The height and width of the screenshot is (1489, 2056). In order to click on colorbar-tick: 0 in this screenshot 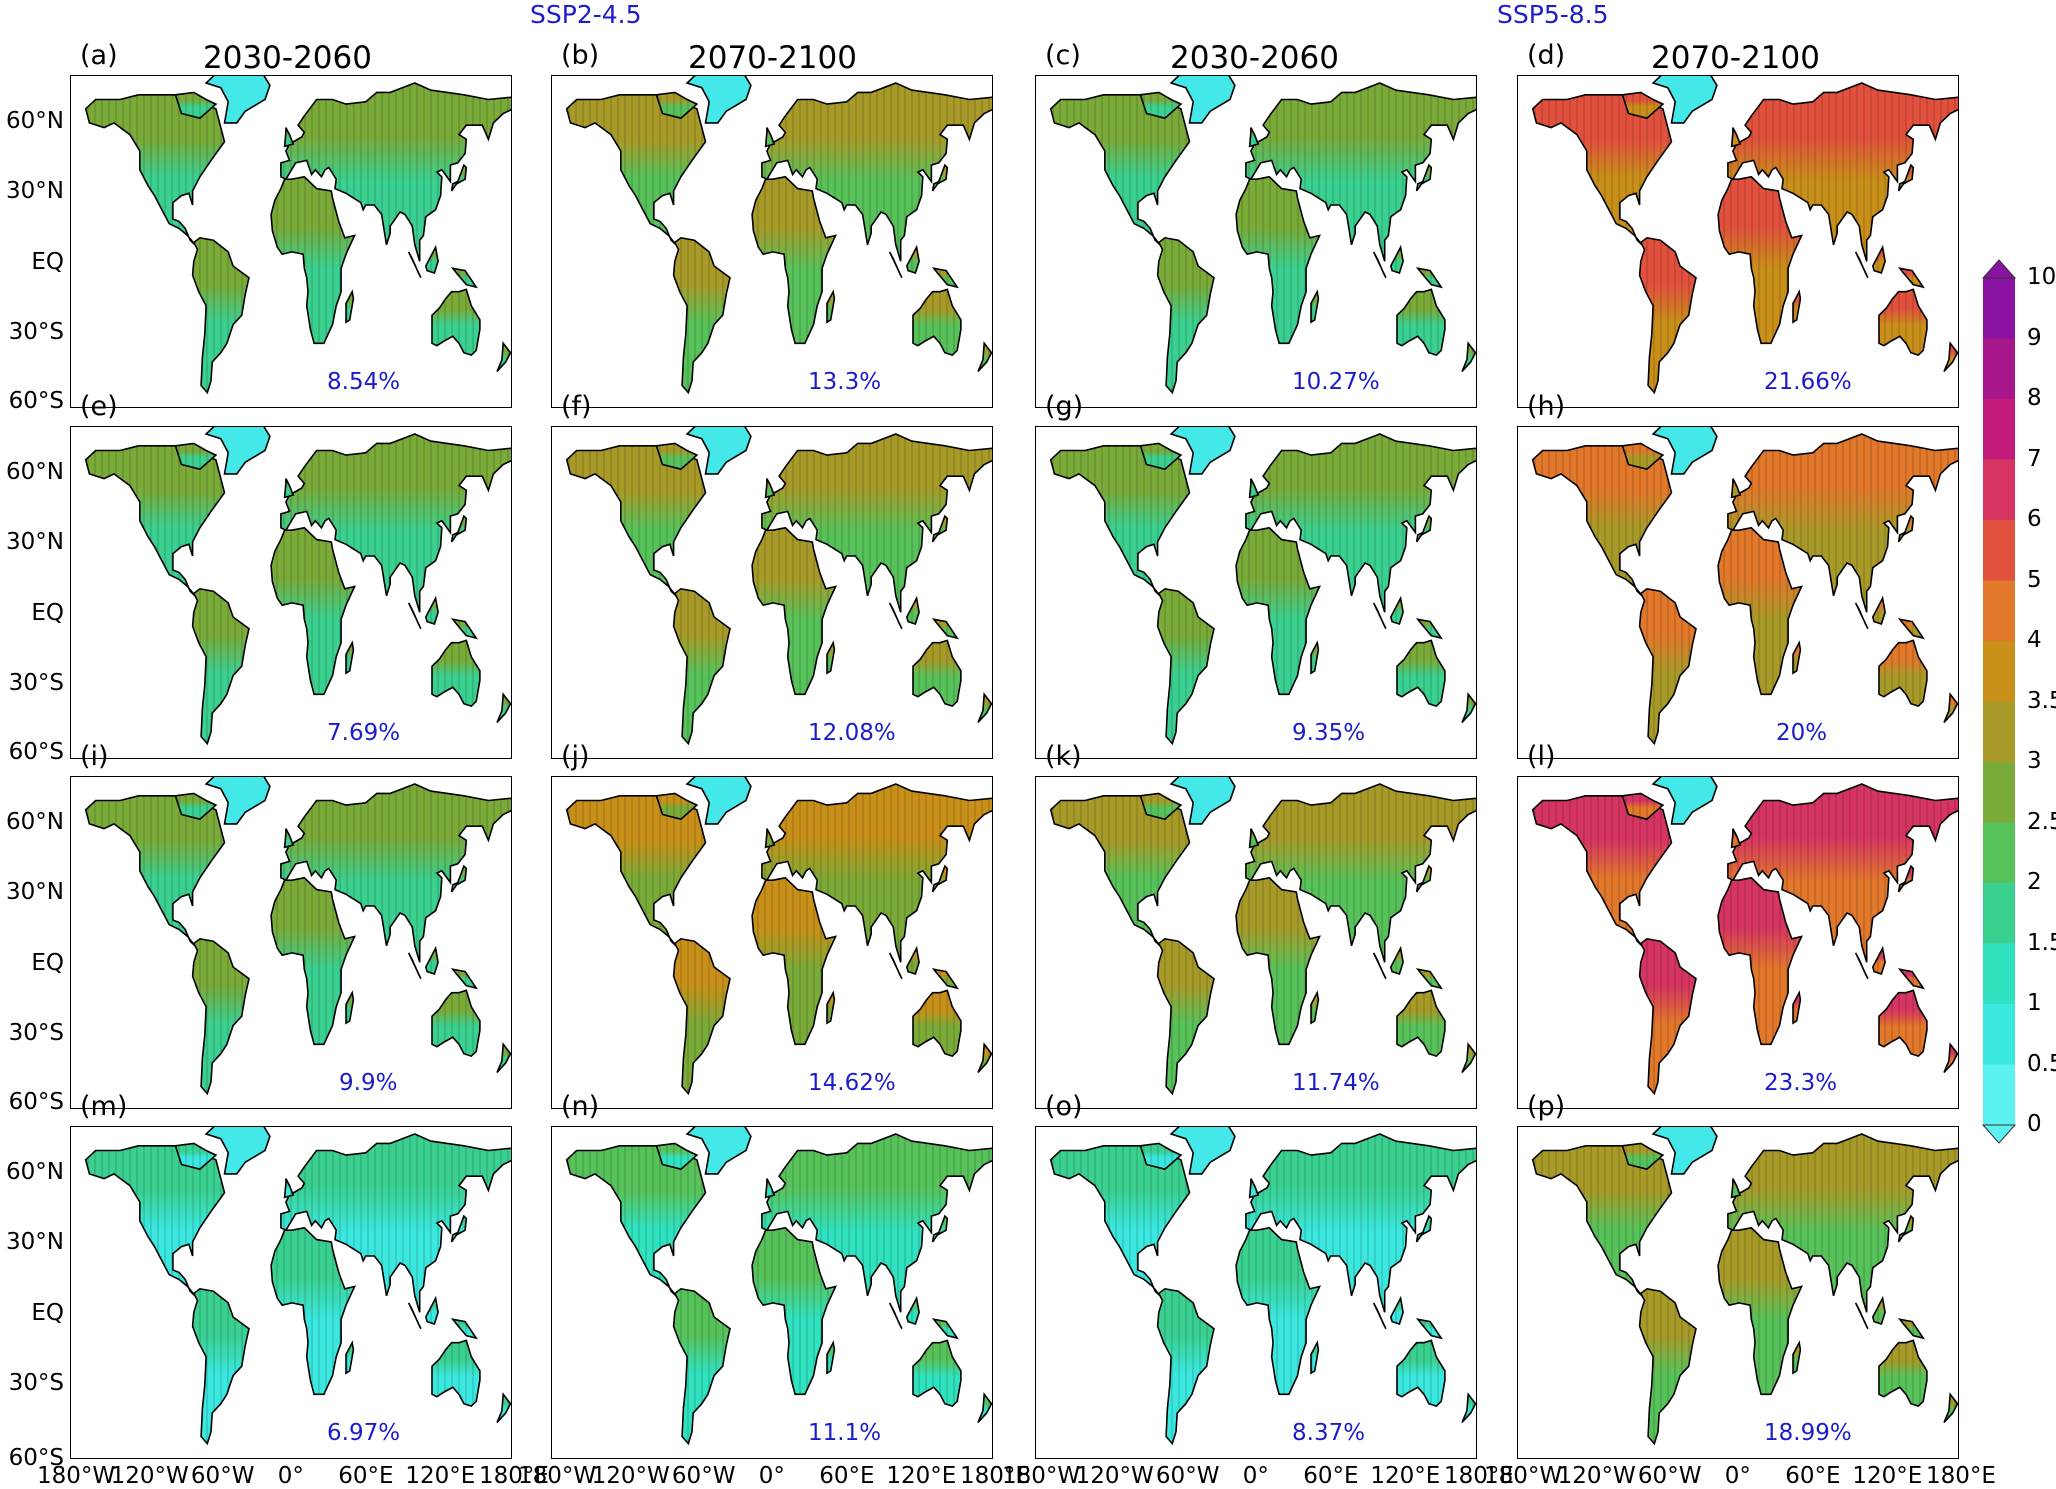, I will do `click(2034, 1124)`.